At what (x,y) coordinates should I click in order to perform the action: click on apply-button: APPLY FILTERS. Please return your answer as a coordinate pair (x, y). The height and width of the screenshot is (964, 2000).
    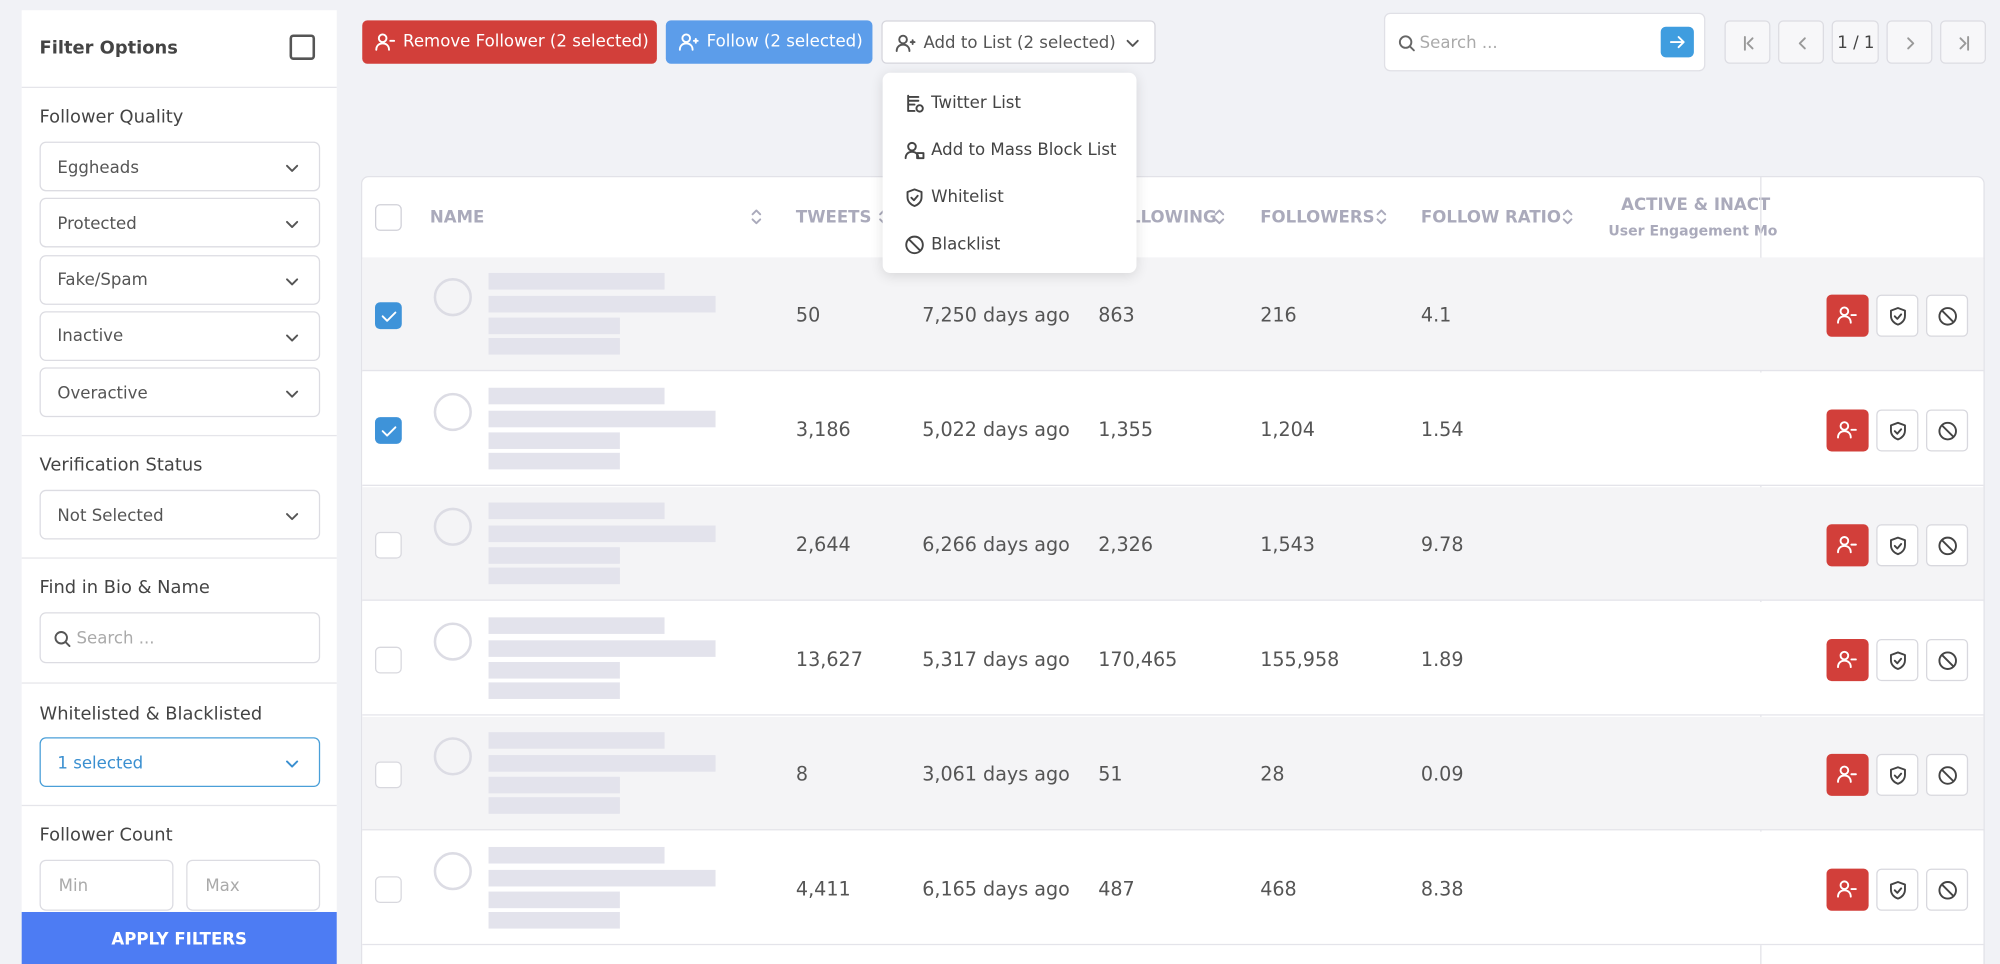
    Looking at the image, I should click on (179, 937).